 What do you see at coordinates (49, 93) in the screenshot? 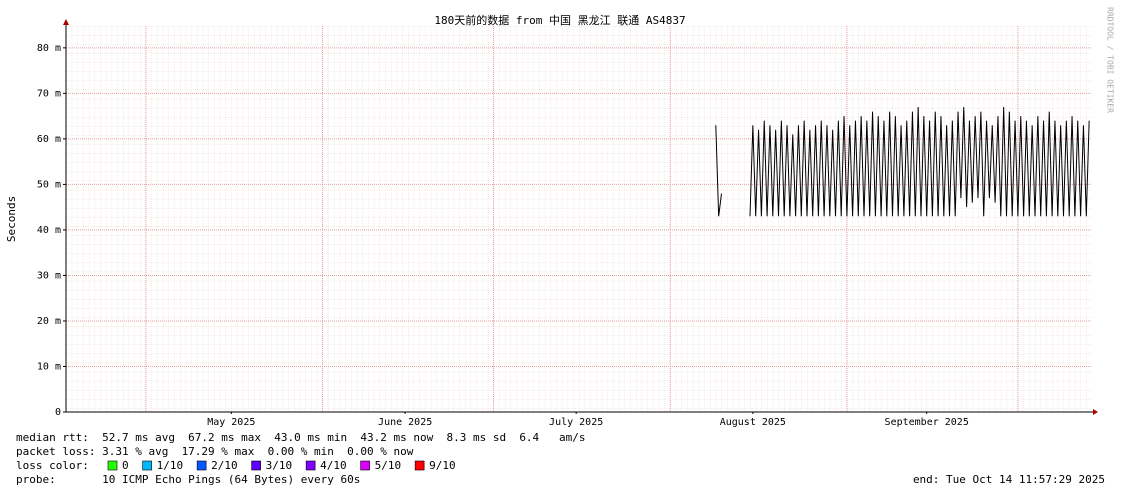
I see `y-tick-label: 70 m` at bounding box center [49, 93].